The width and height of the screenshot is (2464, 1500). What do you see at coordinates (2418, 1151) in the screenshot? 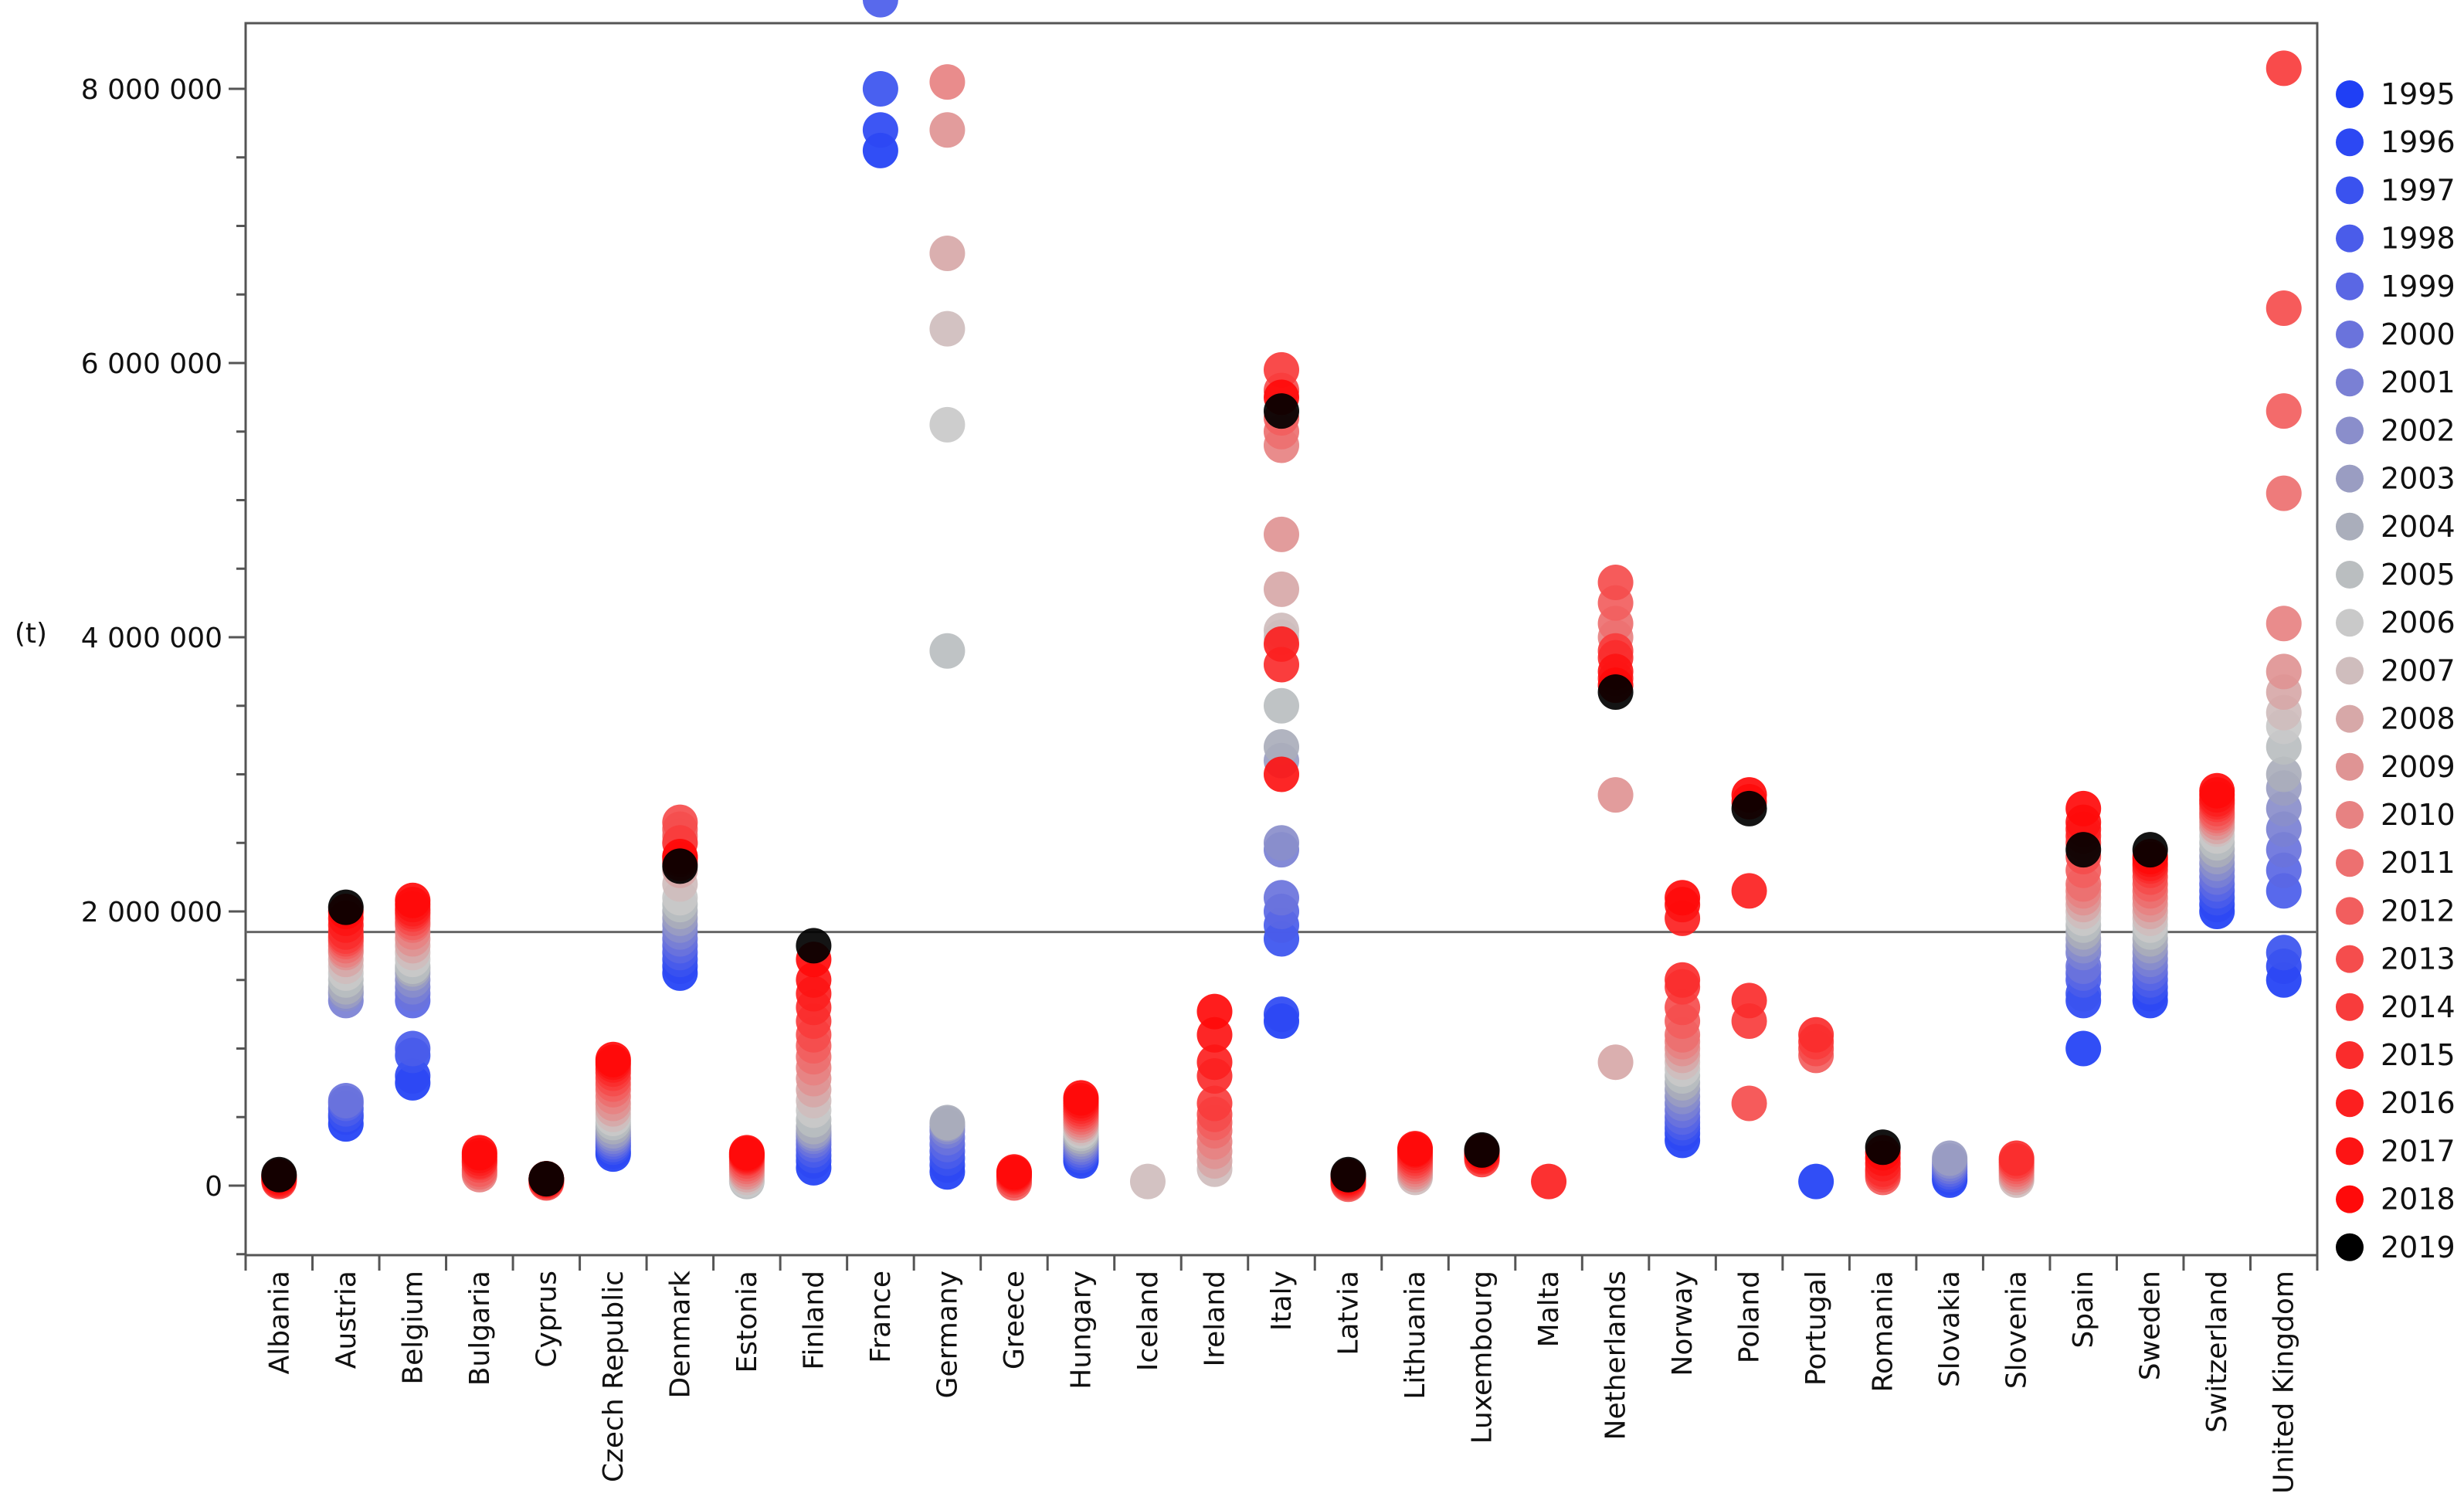
I see `legend-label: 2017` at bounding box center [2418, 1151].